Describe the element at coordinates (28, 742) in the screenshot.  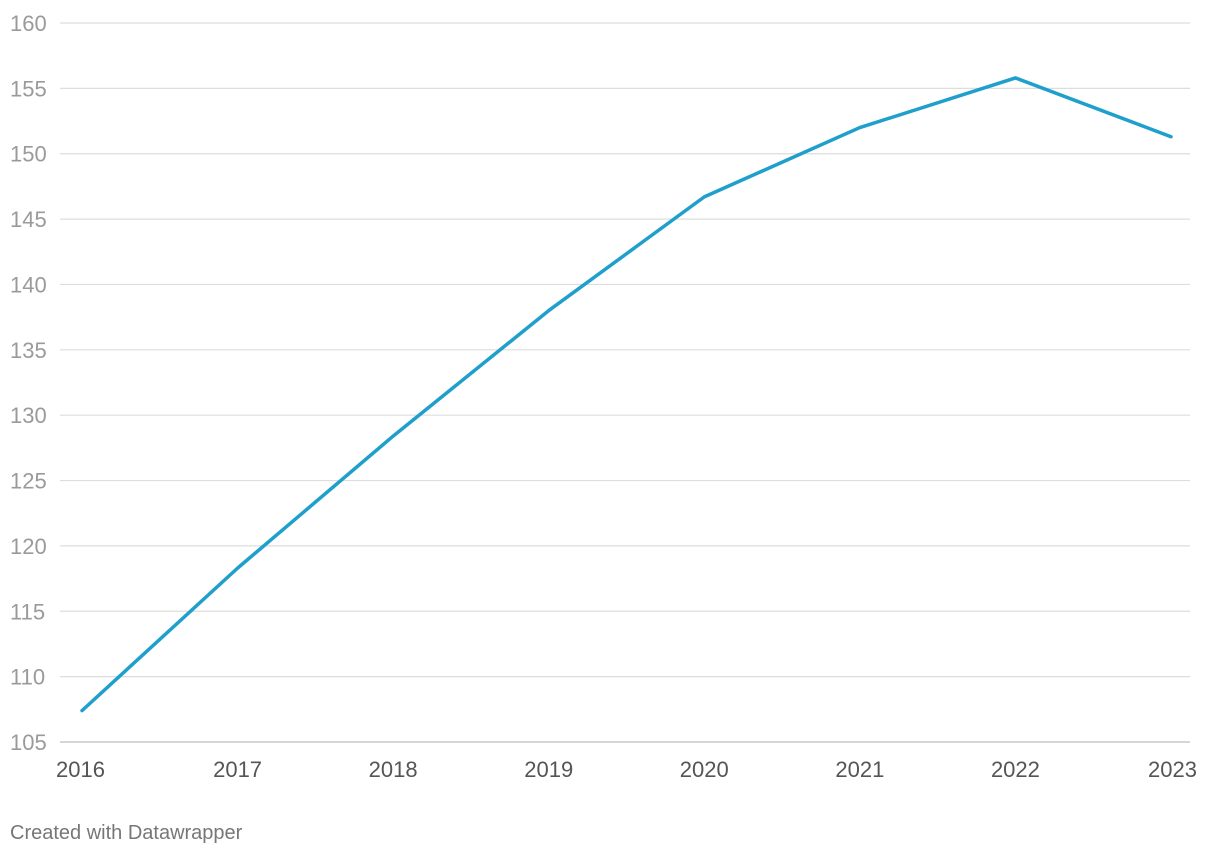
I see `y-tick-label-105: 105` at that location.